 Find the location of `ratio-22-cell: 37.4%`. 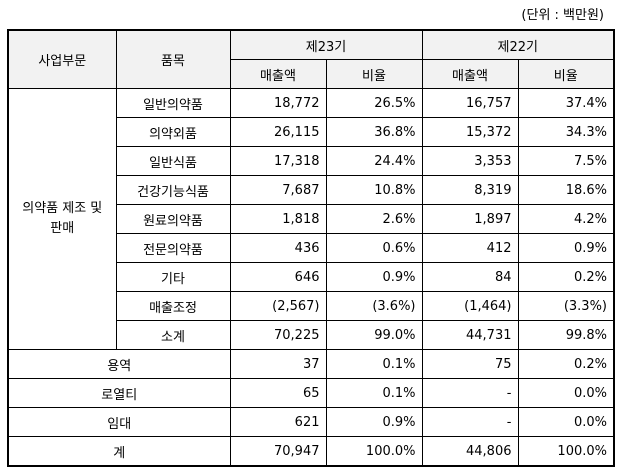

ratio-22-cell: 37.4% is located at coordinates (566, 103).